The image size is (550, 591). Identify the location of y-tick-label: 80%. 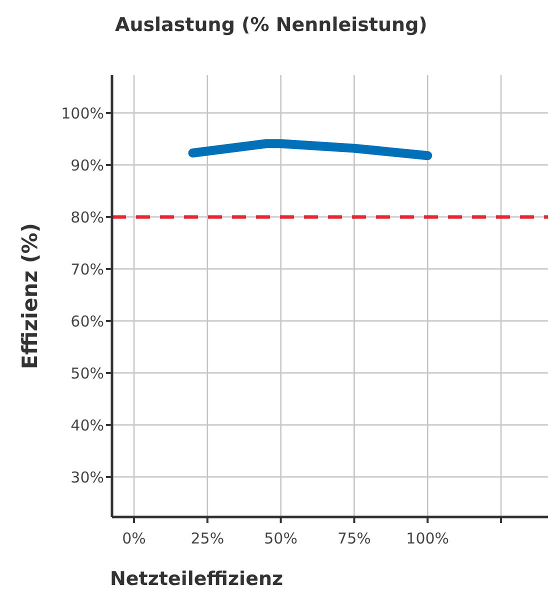
(87, 217).